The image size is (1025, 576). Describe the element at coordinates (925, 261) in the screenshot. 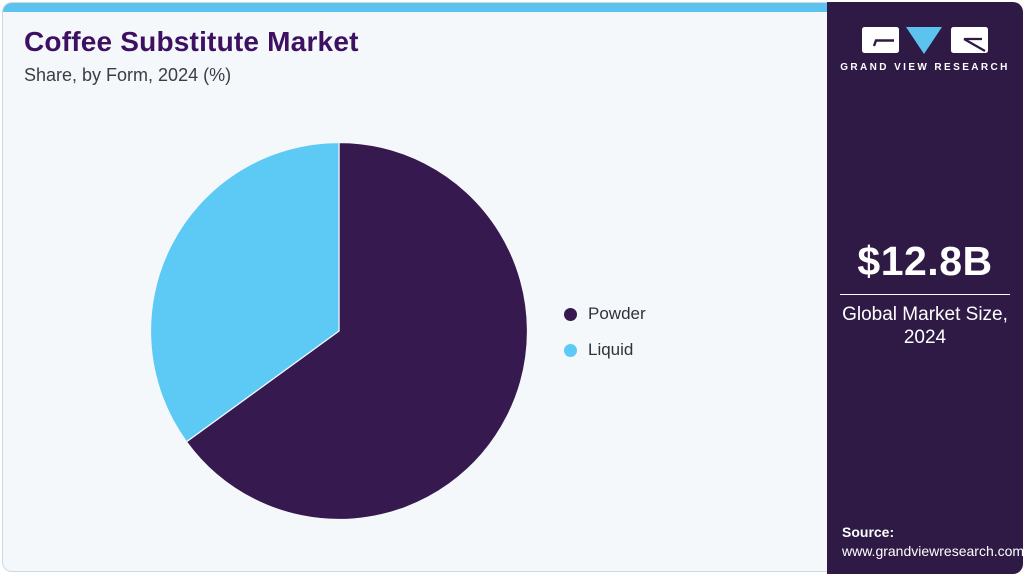

I see `market-size-value: $12.8B` at that location.